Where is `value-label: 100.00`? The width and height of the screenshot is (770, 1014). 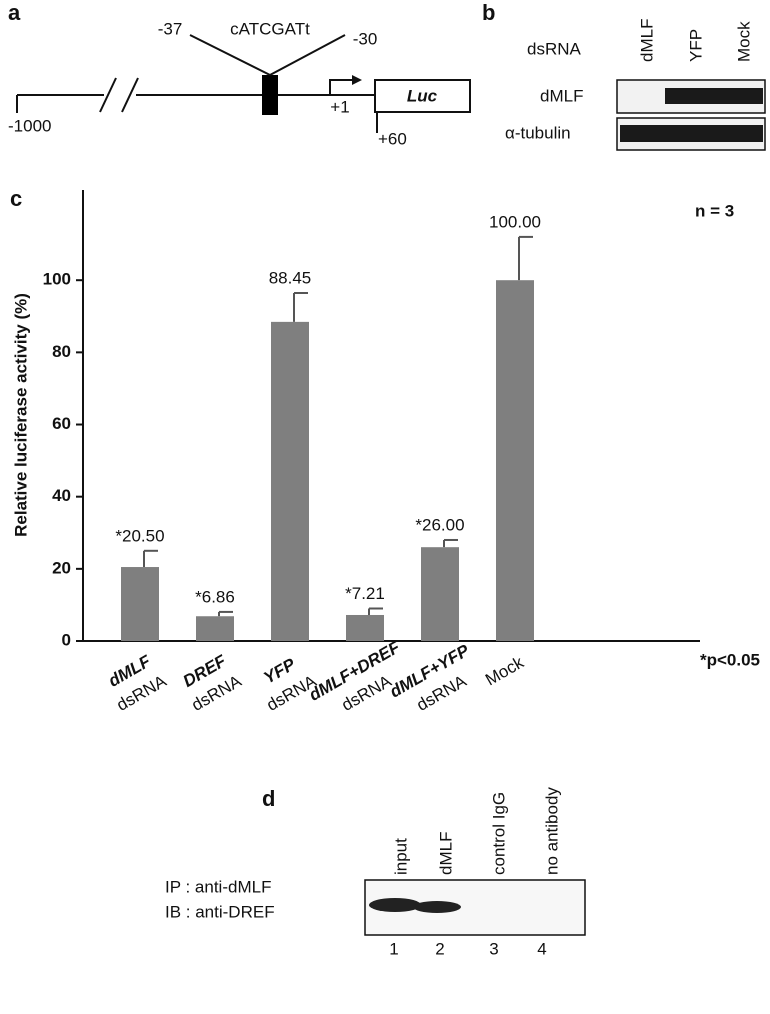 value-label: 100.00 is located at coordinates (515, 221).